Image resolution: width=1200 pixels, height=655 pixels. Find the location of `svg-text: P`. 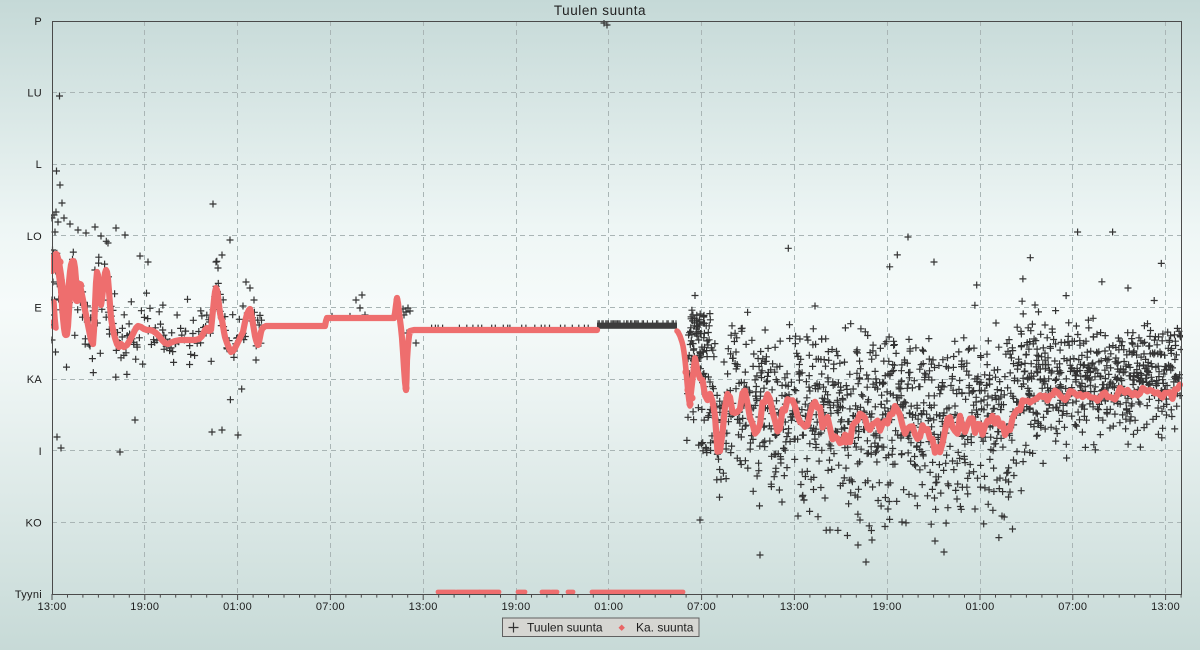

svg-text: P is located at coordinates (38, 22).